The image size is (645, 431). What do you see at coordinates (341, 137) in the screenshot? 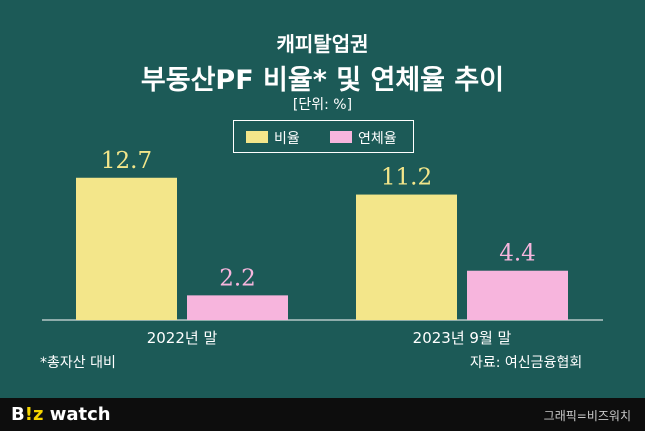
I see `legend-swatch-delinquency` at bounding box center [341, 137].